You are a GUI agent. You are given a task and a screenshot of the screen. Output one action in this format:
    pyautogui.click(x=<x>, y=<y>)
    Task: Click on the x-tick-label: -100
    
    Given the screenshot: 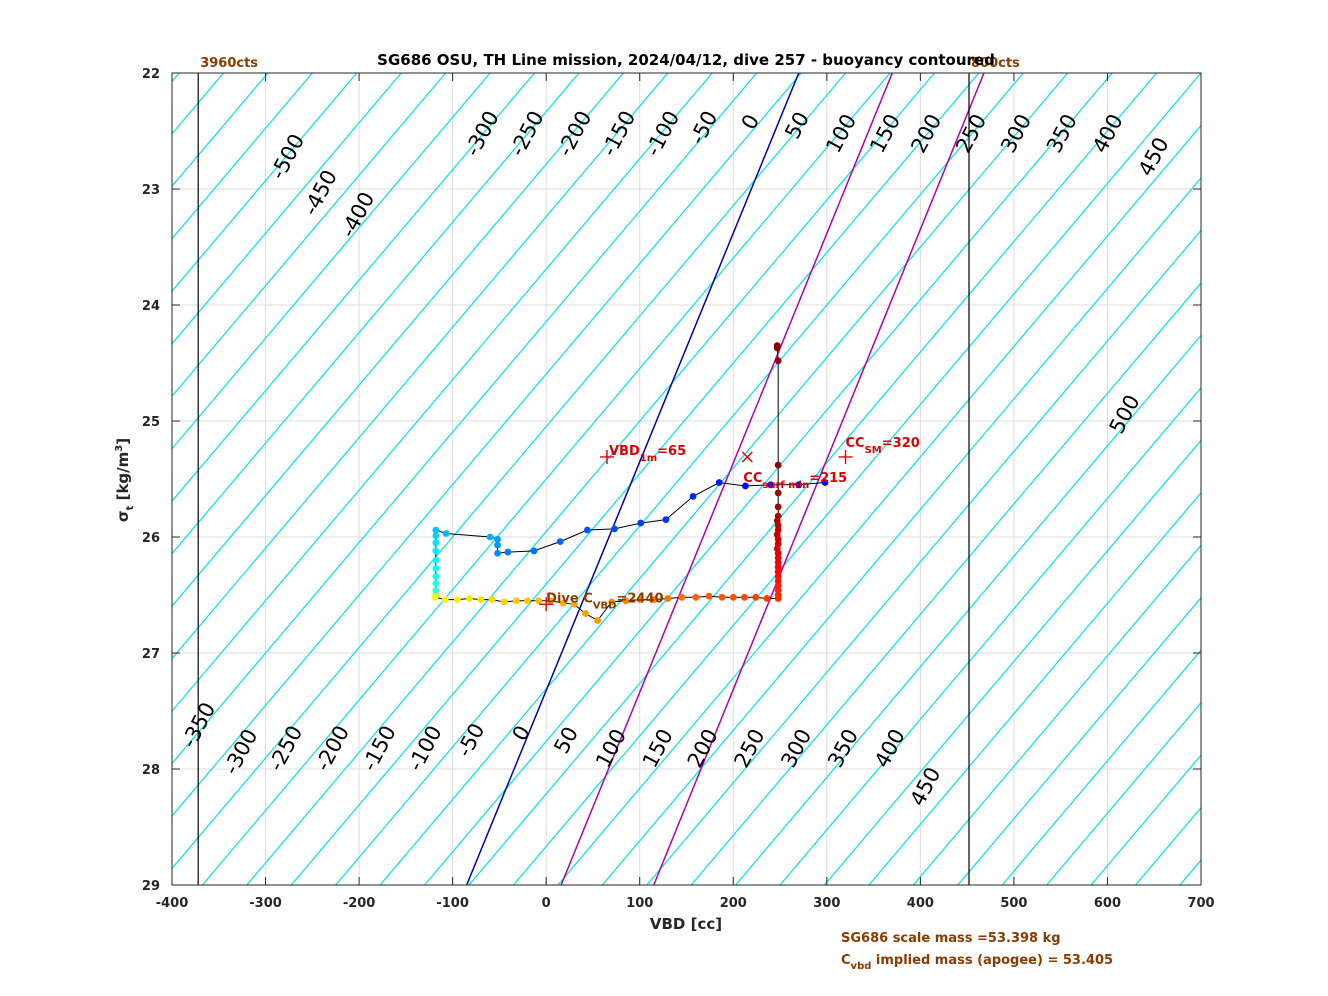 What is the action you would take?
    pyautogui.click(x=452, y=903)
    